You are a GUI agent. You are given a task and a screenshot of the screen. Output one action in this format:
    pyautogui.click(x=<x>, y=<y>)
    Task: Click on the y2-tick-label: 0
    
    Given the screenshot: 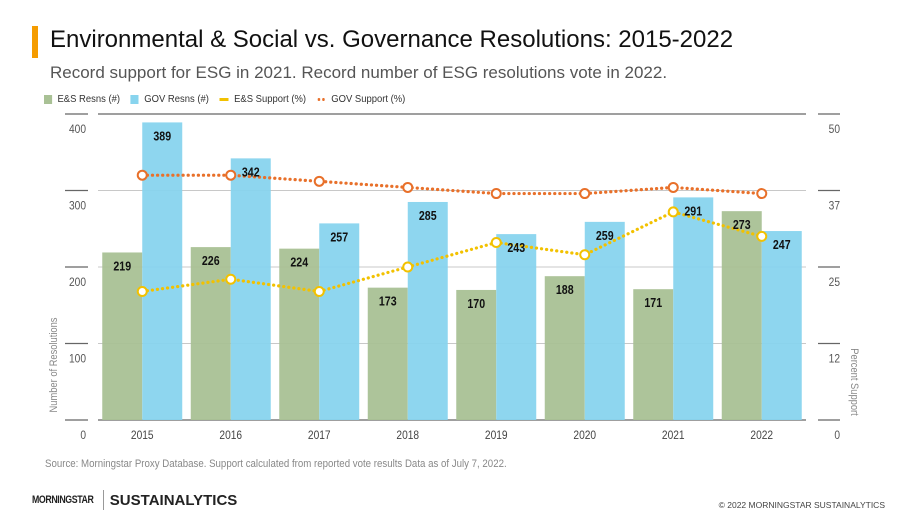 What is the action you would take?
    pyautogui.click(x=837, y=435)
    